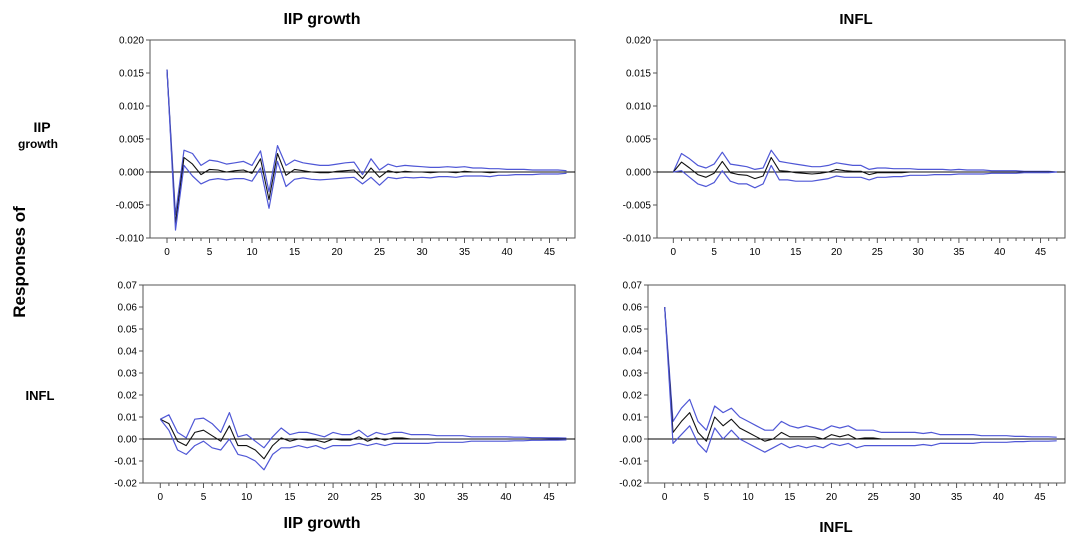 The image size is (1082, 539). Describe the element at coordinates (855, 19) in the screenshot. I see `column-title-infl: INFL` at that location.